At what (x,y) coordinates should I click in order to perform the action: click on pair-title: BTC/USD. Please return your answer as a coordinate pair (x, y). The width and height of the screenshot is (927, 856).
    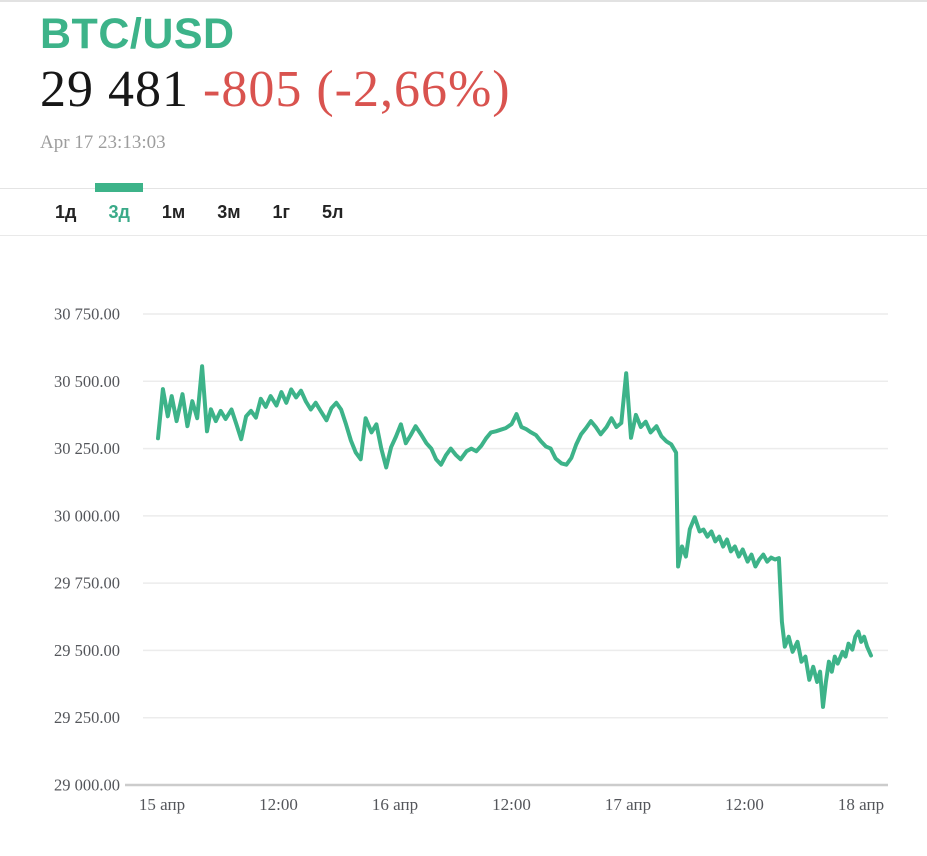
    Looking at the image, I should click on (137, 34).